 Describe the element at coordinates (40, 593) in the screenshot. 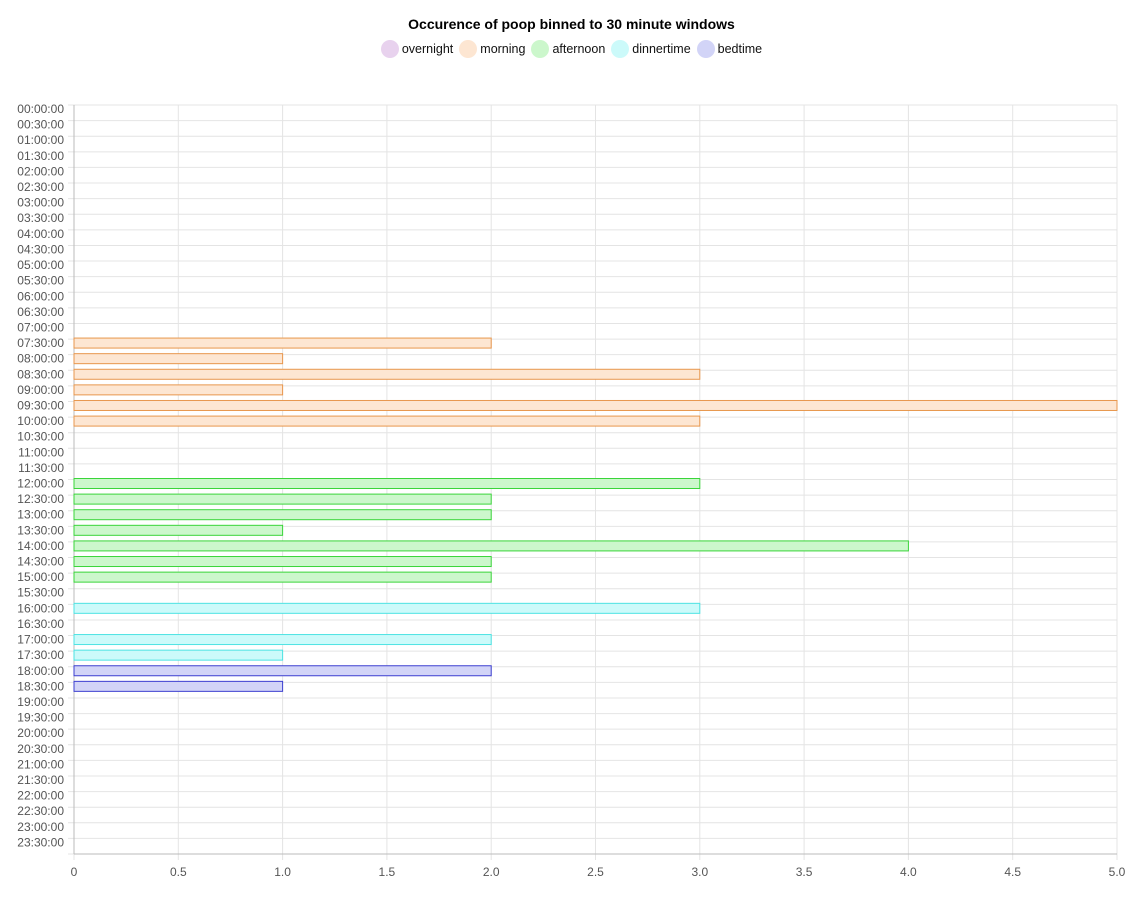

I see `y-tick-label: 15:30:00` at that location.